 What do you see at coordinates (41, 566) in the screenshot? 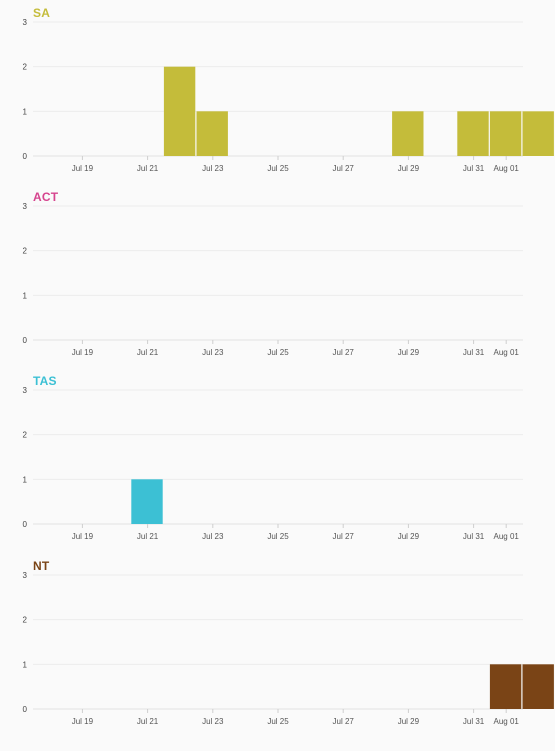
I see `panel-title: NT` at bounding box center [41, 566].